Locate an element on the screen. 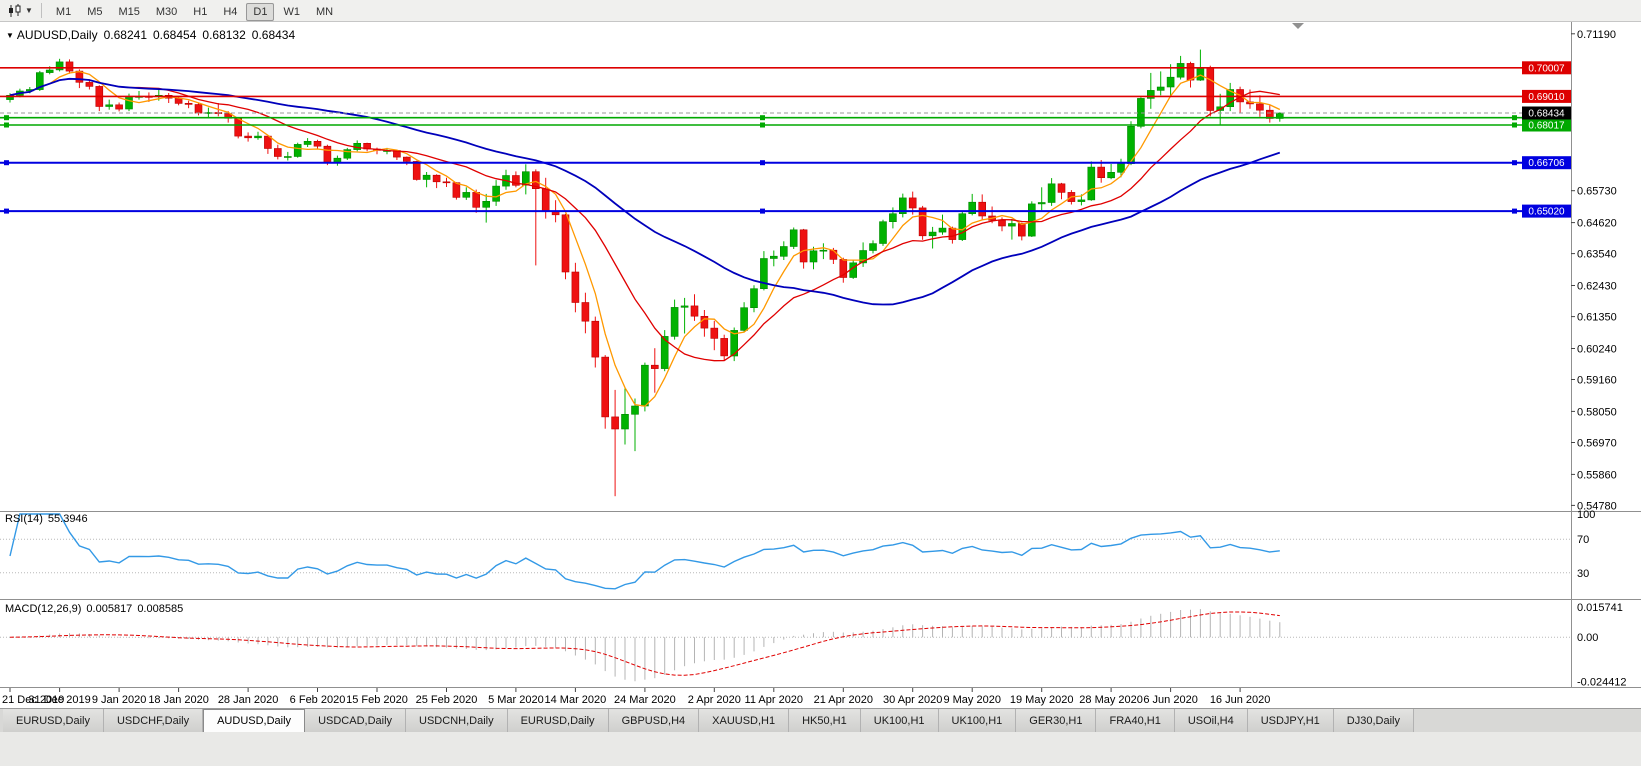 This screenshot has height=766, width=1641. svg-text: 0.69010 is located at coordinates (1546, 97).